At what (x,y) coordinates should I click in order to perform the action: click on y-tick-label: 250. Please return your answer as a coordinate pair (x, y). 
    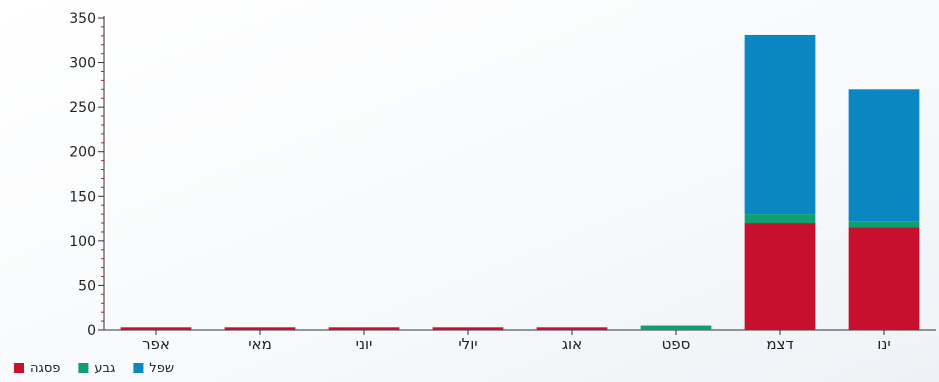
    Looking at the image, I should click on (82, 108).